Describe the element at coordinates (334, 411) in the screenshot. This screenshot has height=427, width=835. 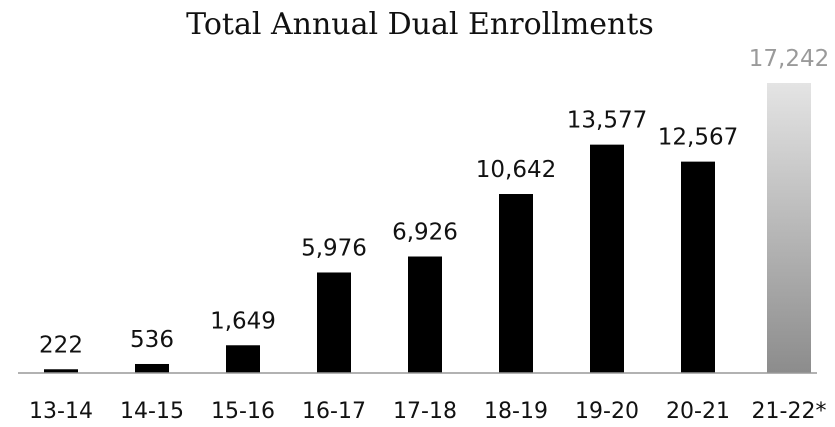
I see `x-tick-16-17: 16-17` at that location.